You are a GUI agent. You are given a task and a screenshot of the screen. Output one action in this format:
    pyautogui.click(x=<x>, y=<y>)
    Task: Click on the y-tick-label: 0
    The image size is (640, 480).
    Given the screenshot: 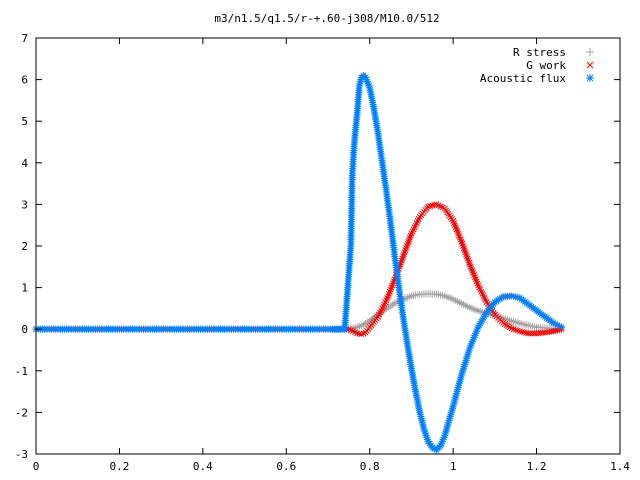 What is the action you would take?
    pyautogui.click(x=24, y=329)
    